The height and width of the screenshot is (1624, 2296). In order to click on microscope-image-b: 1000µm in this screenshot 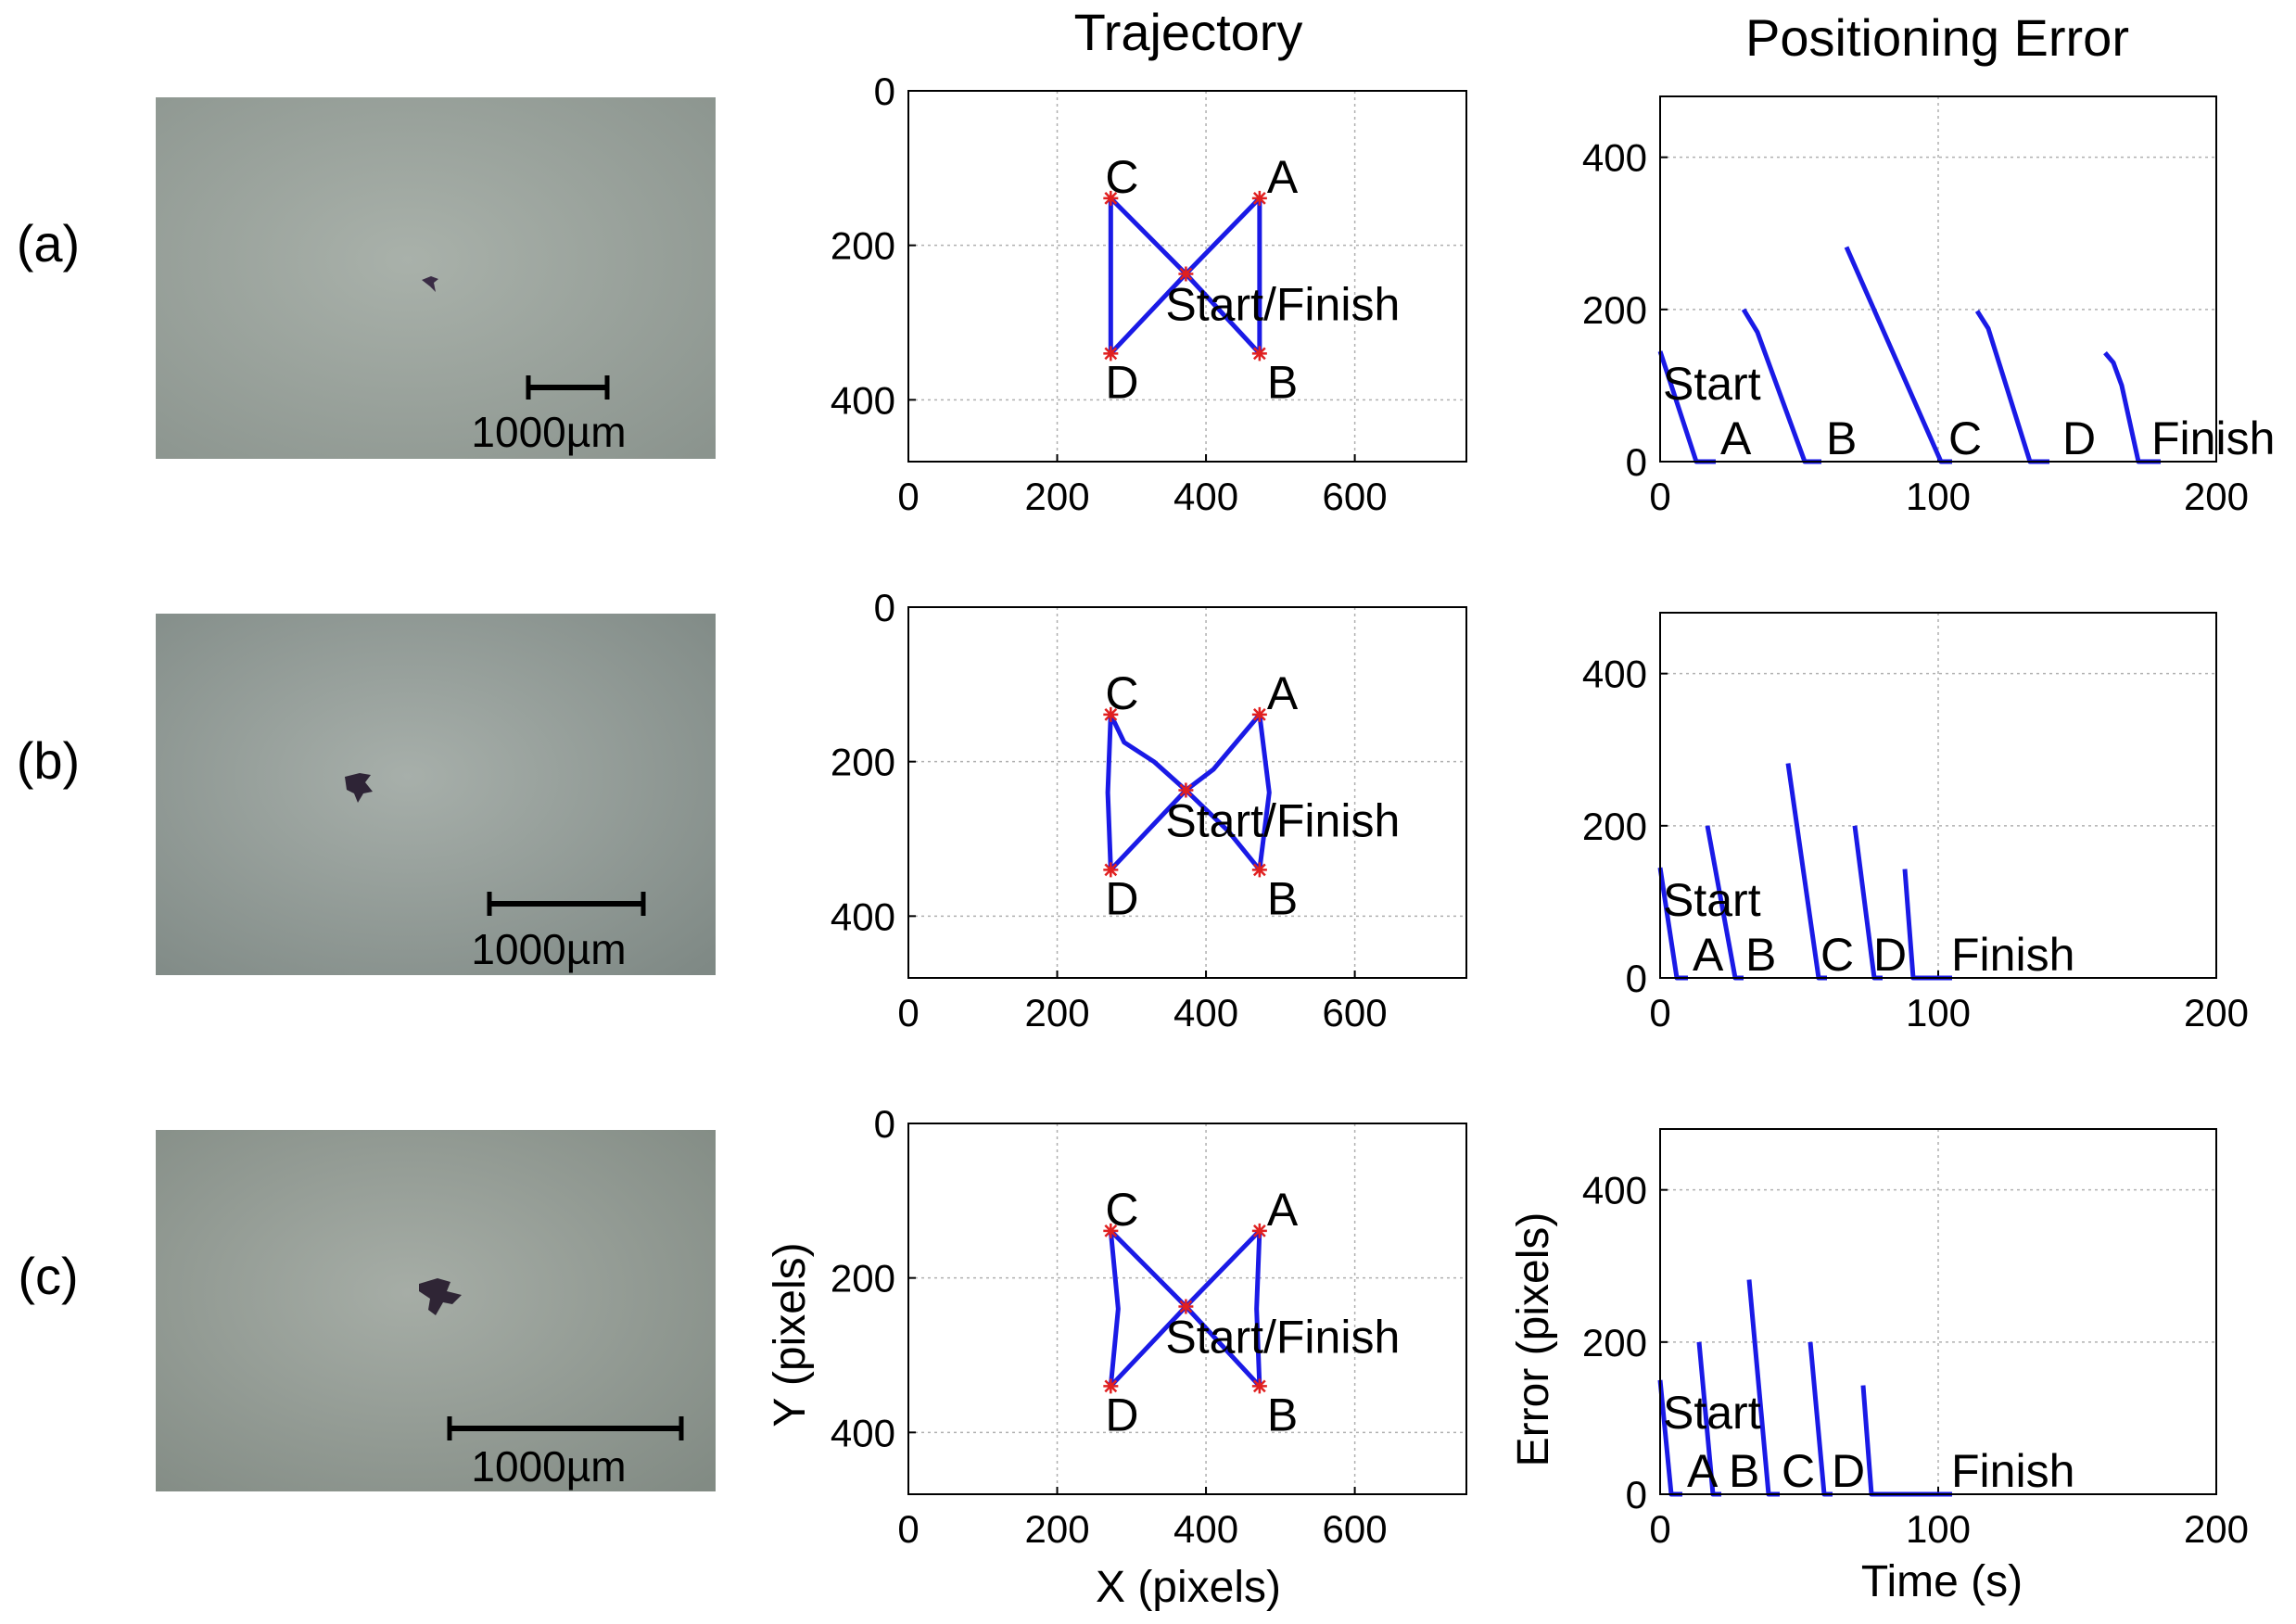, I will do `click(436, 794)`.